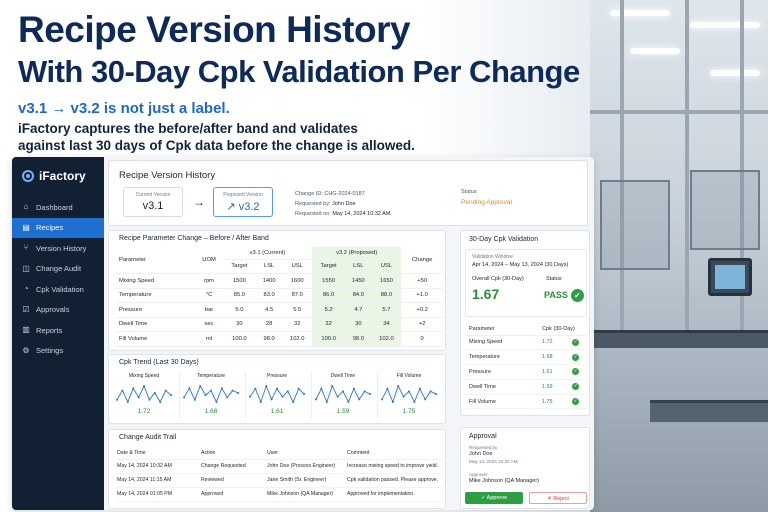 The width and height of the screenshot is (768, 512). Describe the element at coordinates (239, 339) in the screenshot. I see `param-current-target: 100.0` at that location.